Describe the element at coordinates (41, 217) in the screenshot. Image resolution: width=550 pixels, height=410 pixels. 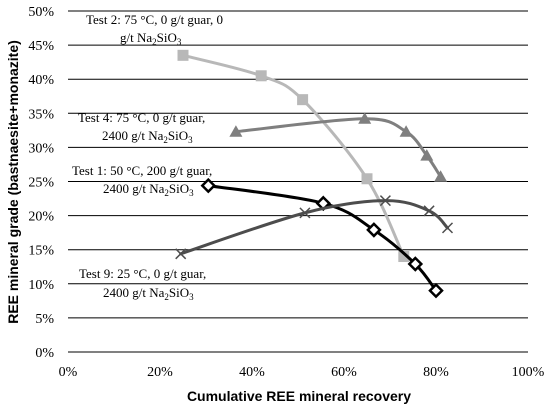
I see `y-tick-label: 20%` at that location.